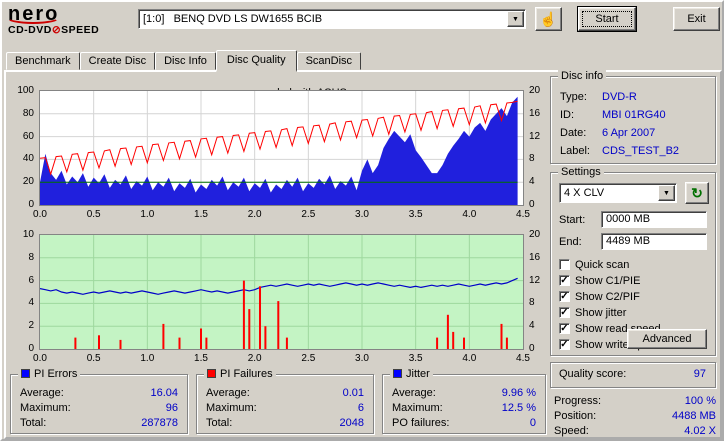 This screenshot has width=724, height=441. What do you see at coordinates (654, 219) in the screenshot?
I see `start-position-field: 0000 MB` at bounding box center [654, 219].